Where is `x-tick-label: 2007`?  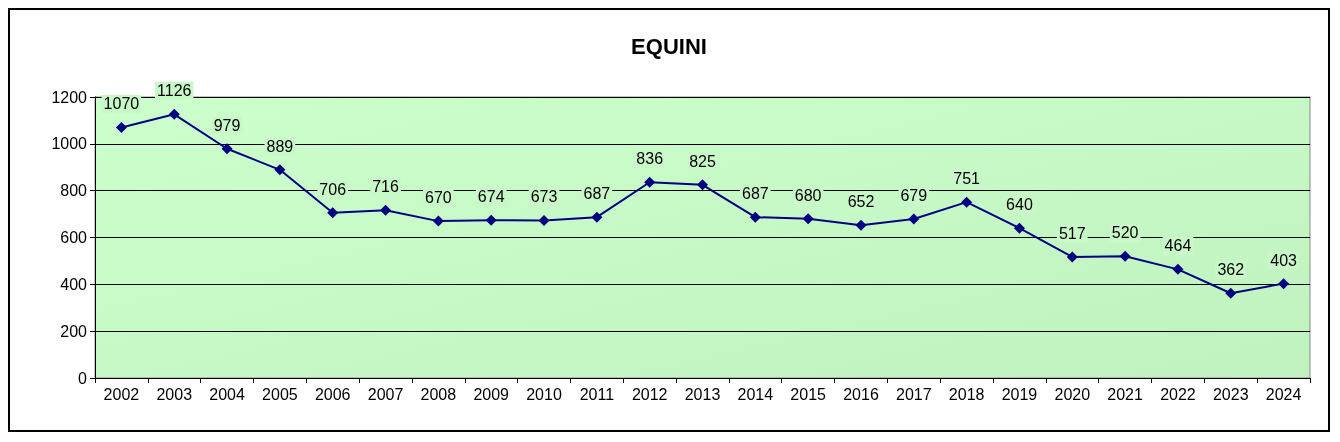
x-tick-label: 2007 is located at coordinates (385, 394).